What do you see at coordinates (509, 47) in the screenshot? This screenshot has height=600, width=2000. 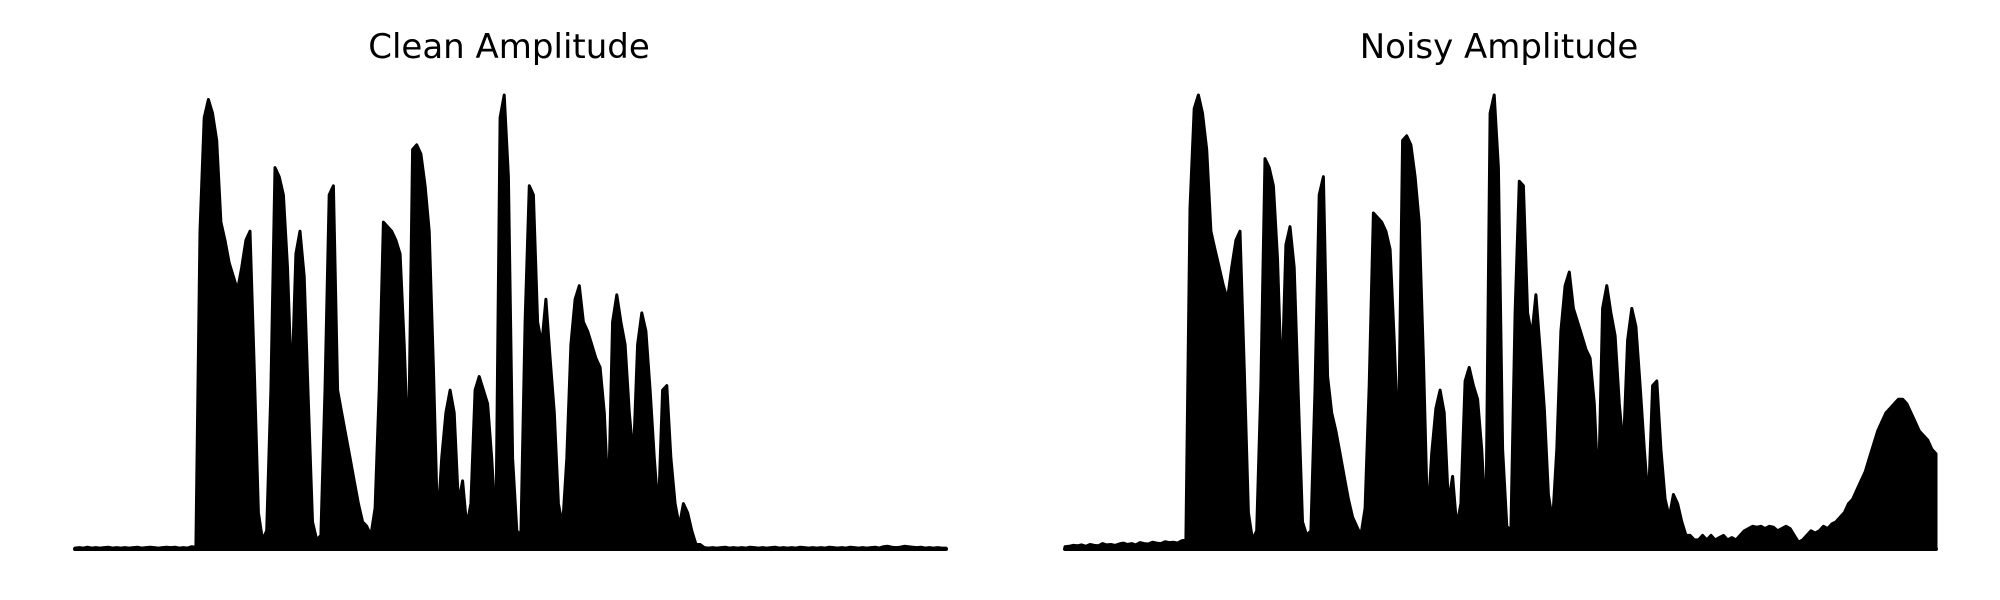 I see `clean-amplitude-title: Clean Amplitude` at bounding box center [509, 47].